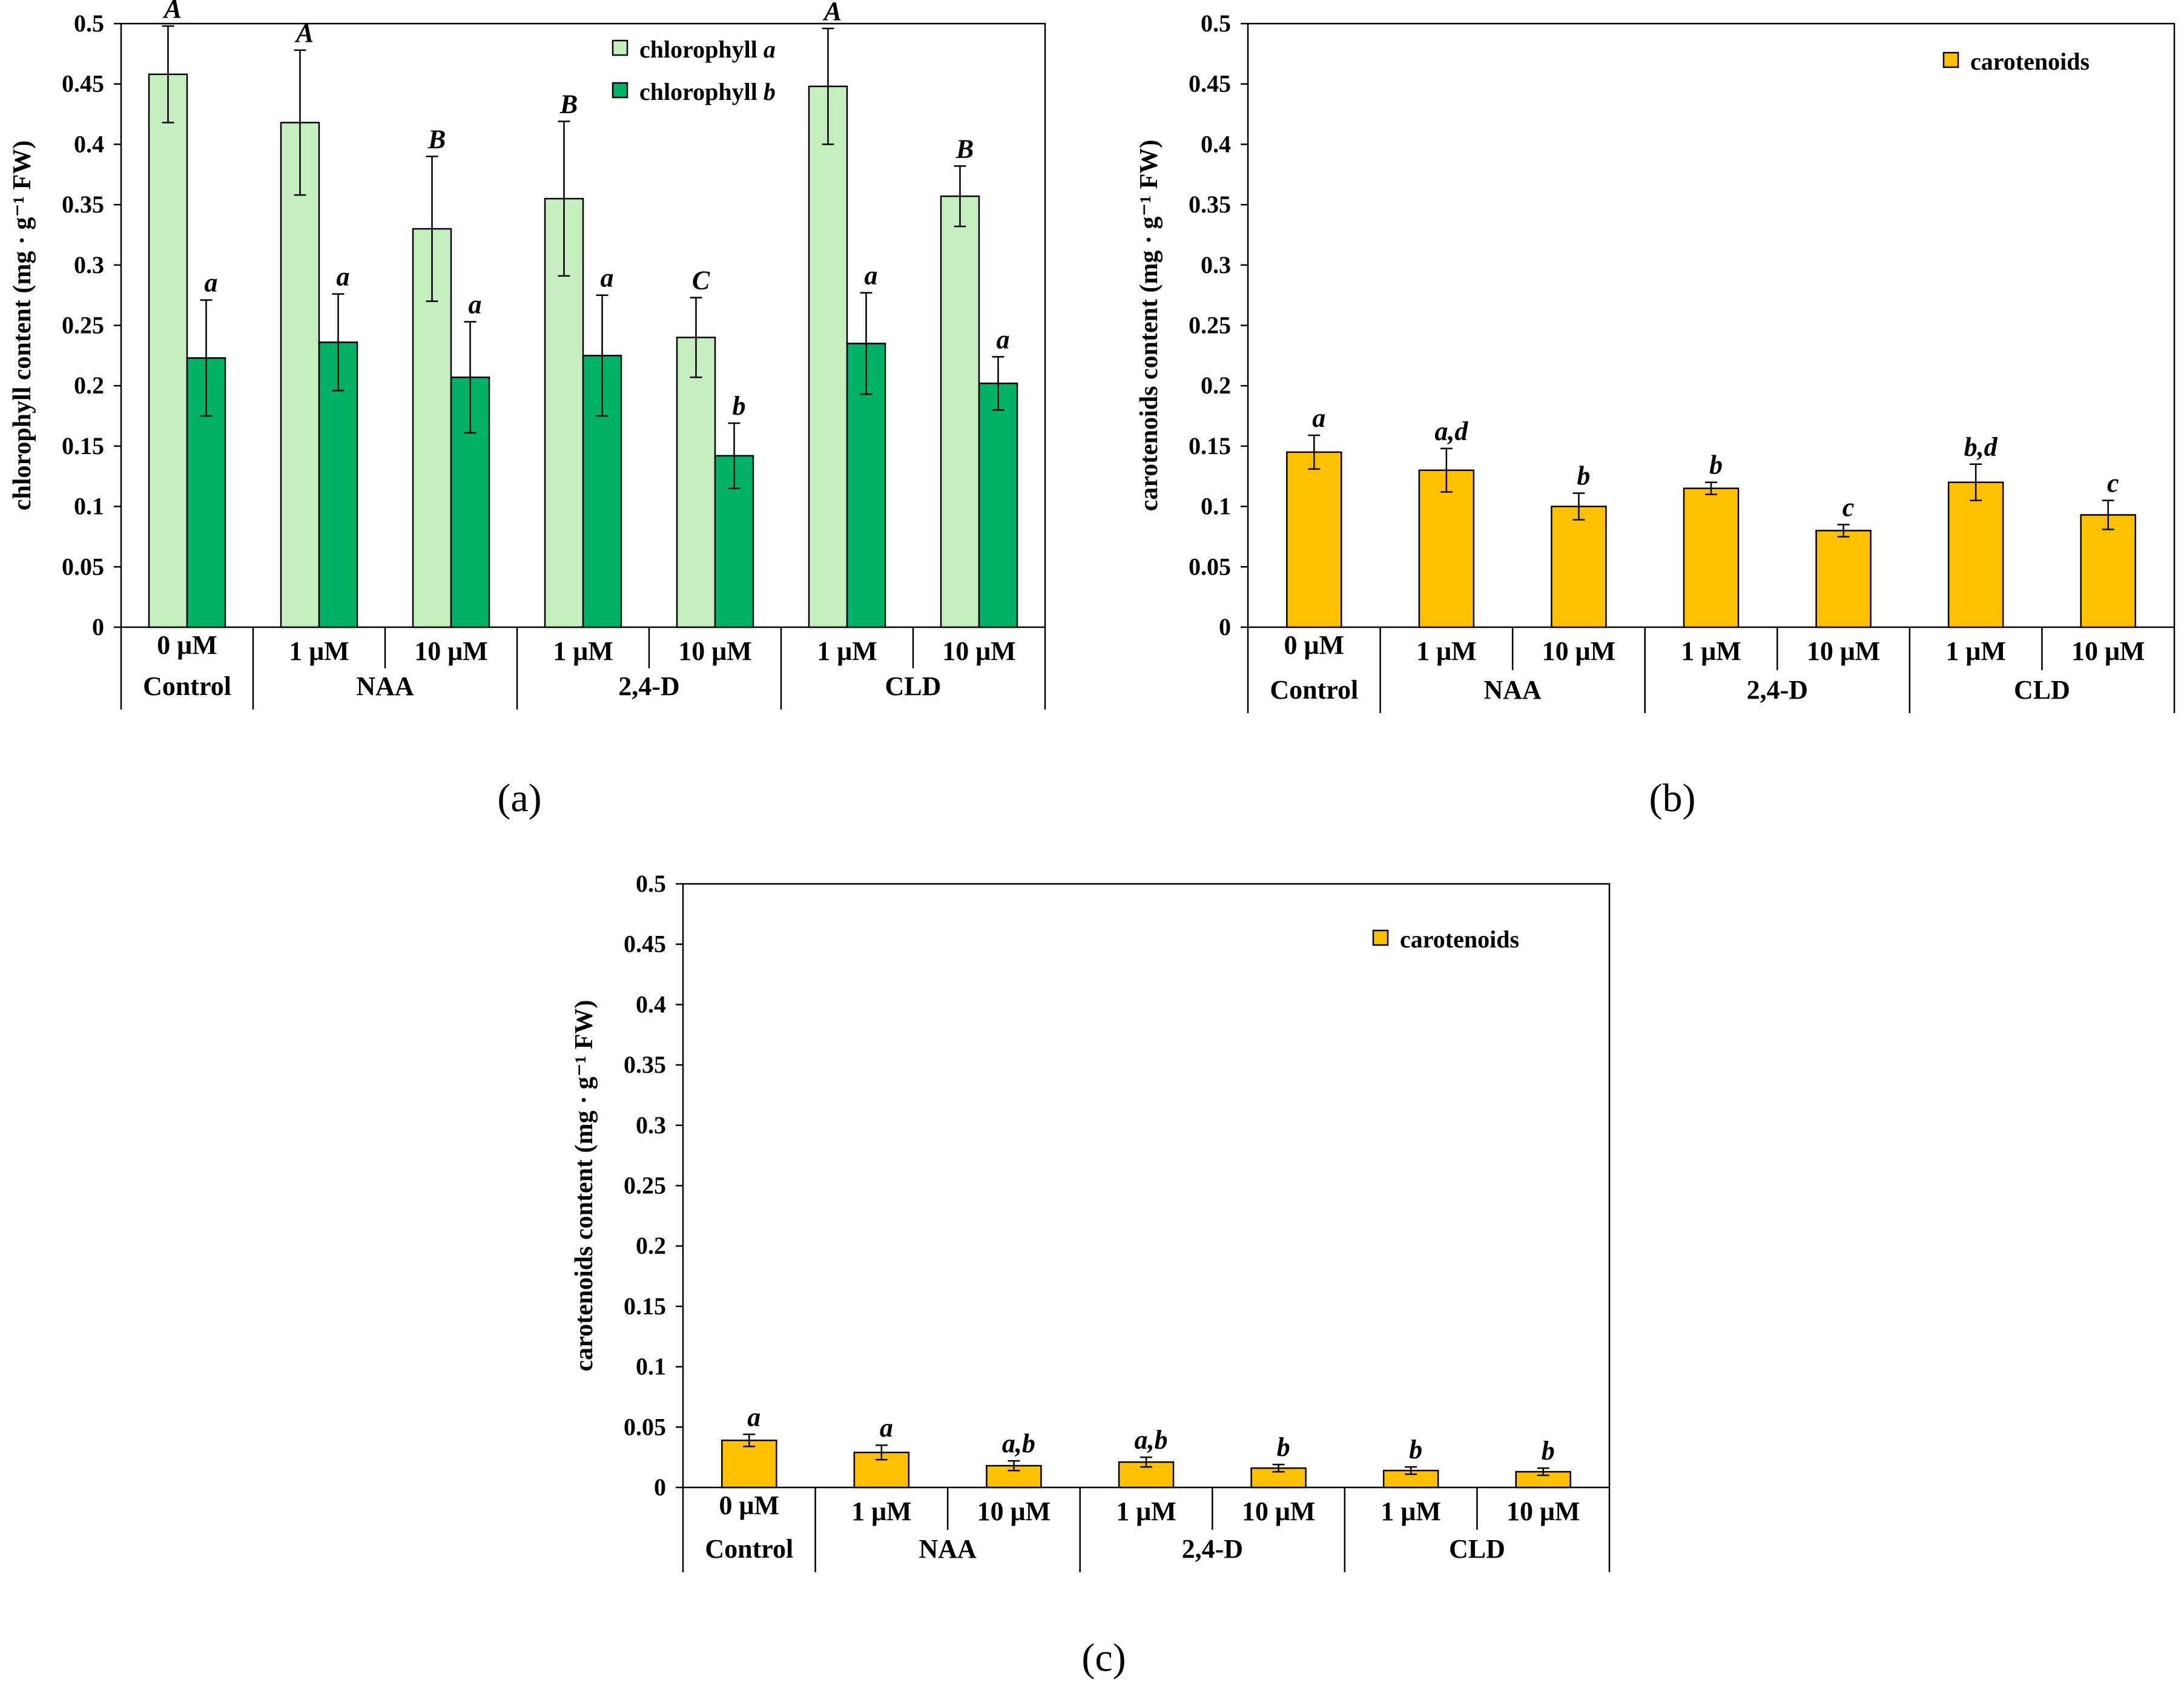 The width and height of the screenshot is (2184, 1686). What do you see at coordinates (385, 686) in the screenshot?
I see `group-label: NAA` at bounding box center [385, 686].